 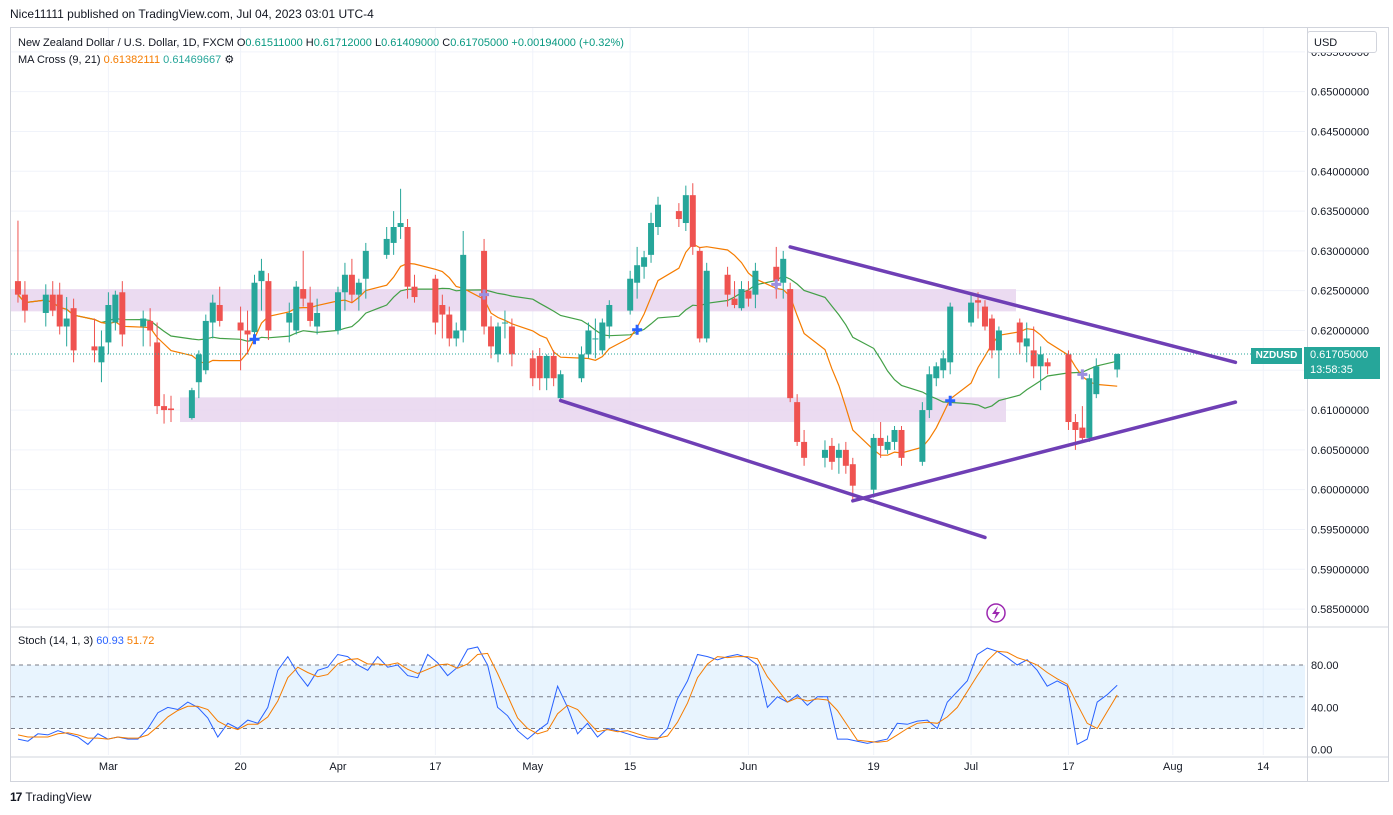 I want to click on high-value: 0.61712000, so click(x=342, y=43).